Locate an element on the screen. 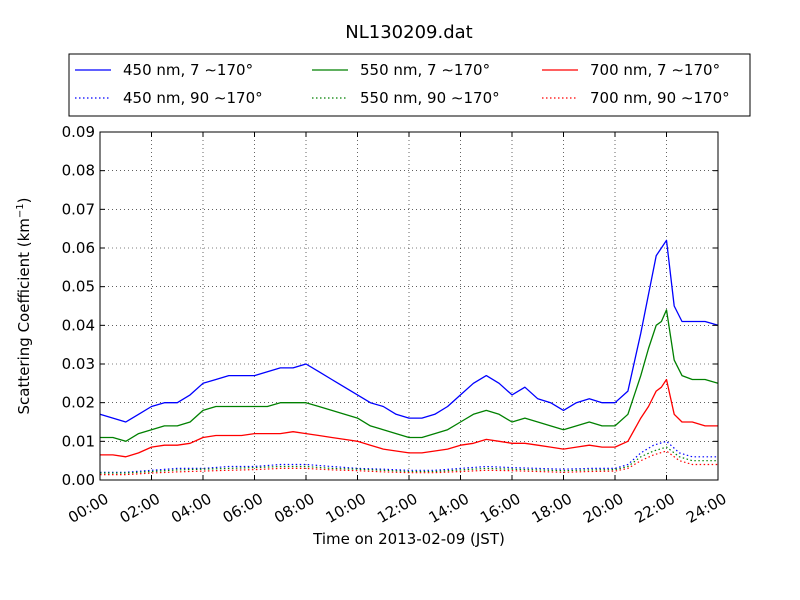  y-tick-label: 0.05 is located at coordinates (78, 287).